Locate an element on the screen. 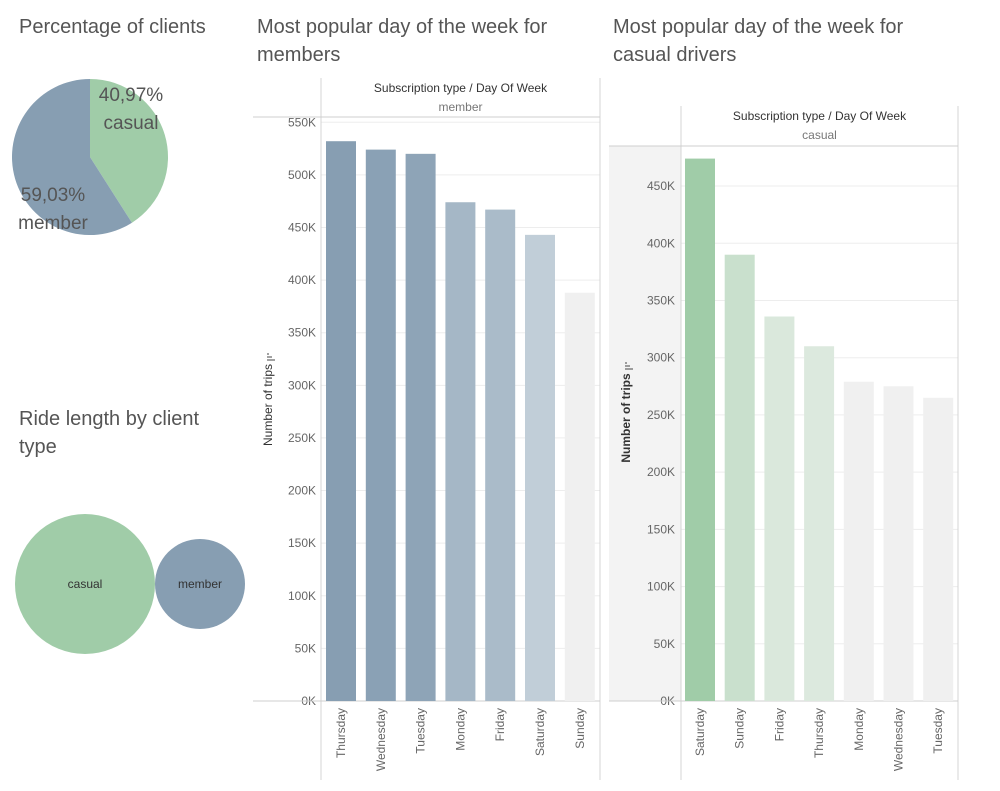 This screenshot has width=1000, height=791. chart-subheader: casual is located at coordinates (819, 135).